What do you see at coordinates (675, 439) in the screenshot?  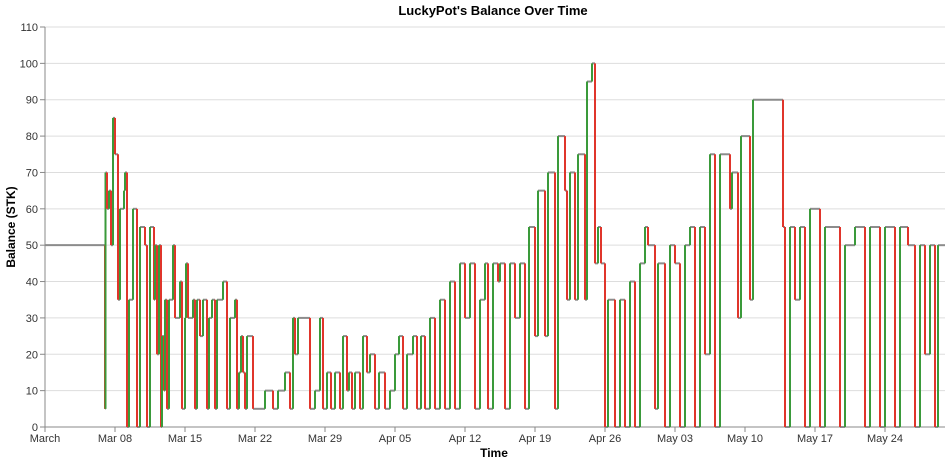 I see `x-tick-label: May 03` at bounding box center [675, 439].